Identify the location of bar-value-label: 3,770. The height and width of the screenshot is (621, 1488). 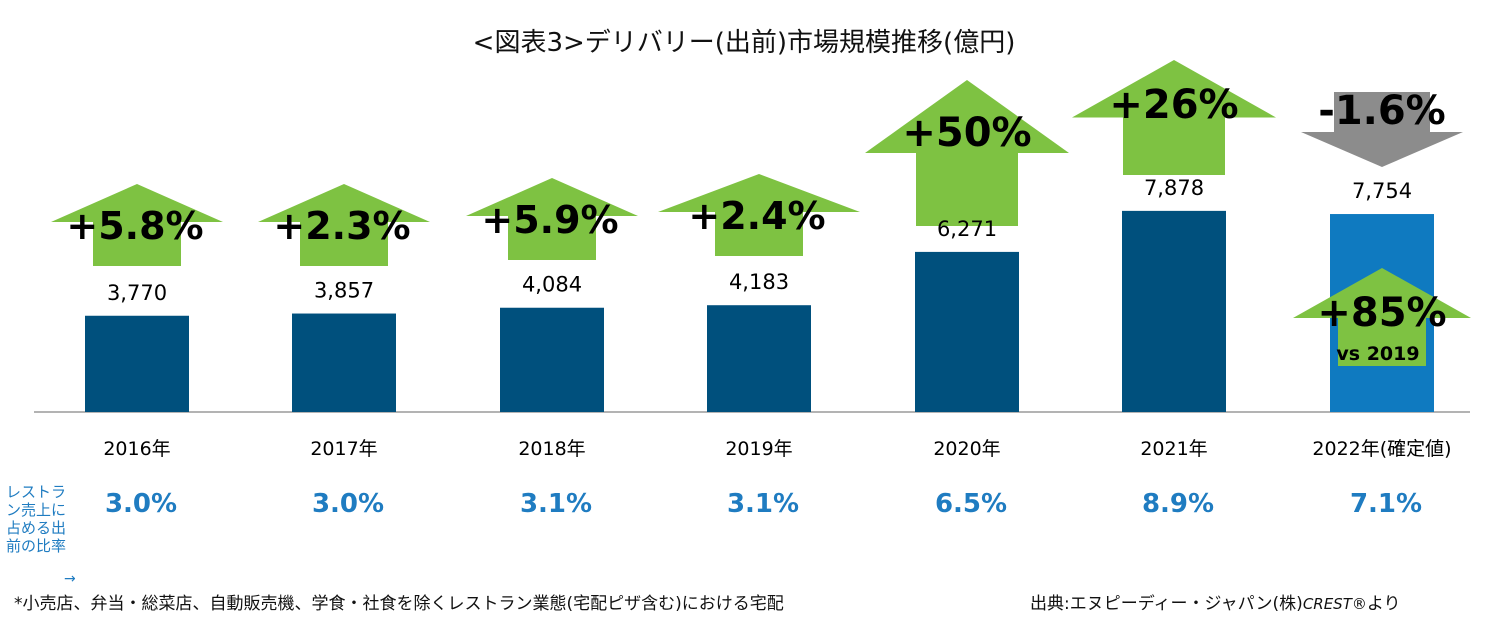
(137, 293).